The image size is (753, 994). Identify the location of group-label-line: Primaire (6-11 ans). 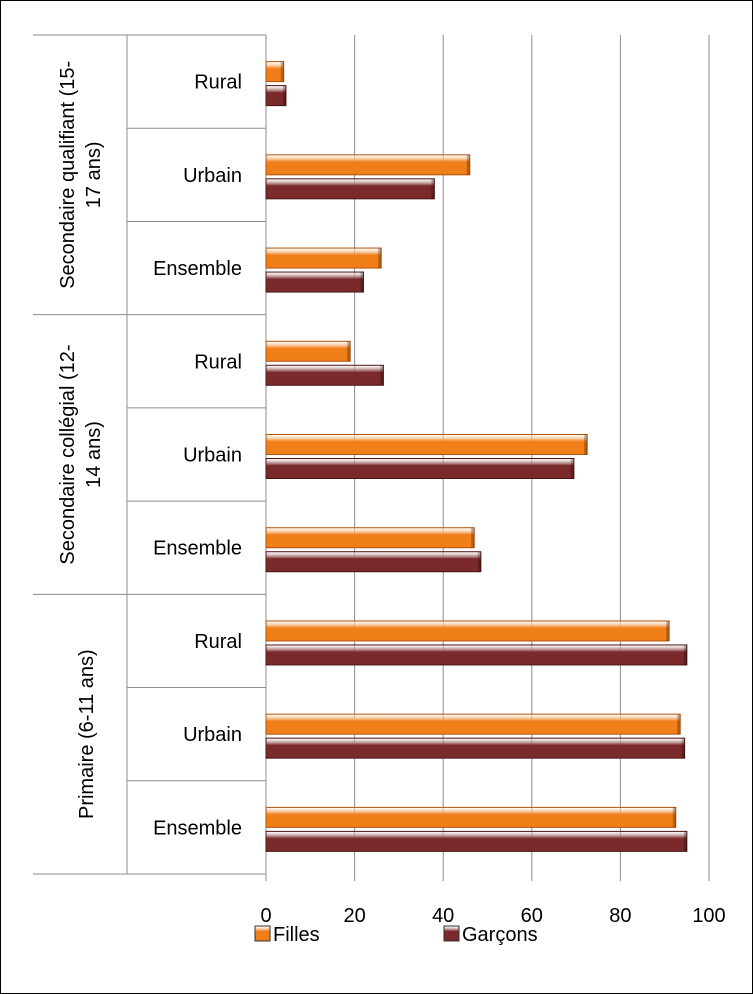
(87, 734).